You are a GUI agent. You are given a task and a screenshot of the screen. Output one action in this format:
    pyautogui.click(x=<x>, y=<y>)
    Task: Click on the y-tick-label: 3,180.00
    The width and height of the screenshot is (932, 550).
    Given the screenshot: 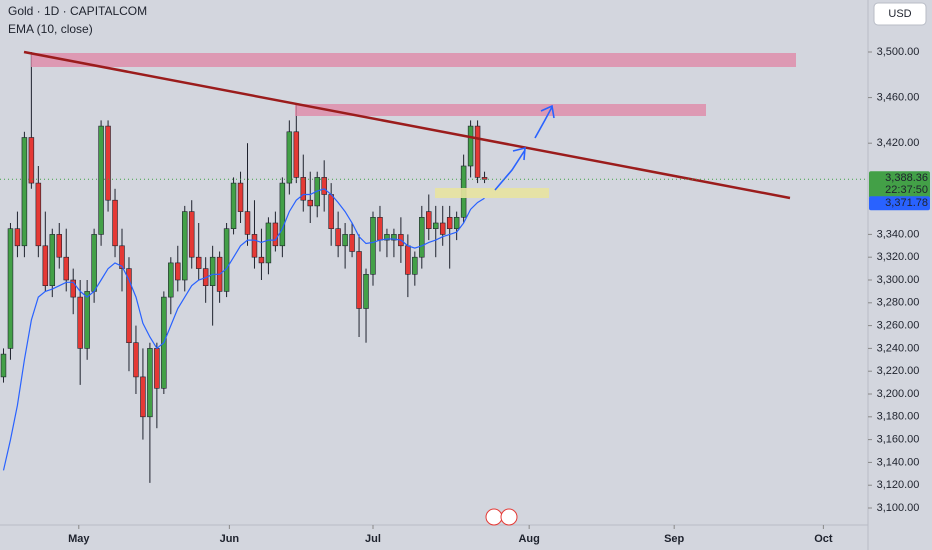 What is the action you would take?
    pyautogui.click(x=898, y=417)
    